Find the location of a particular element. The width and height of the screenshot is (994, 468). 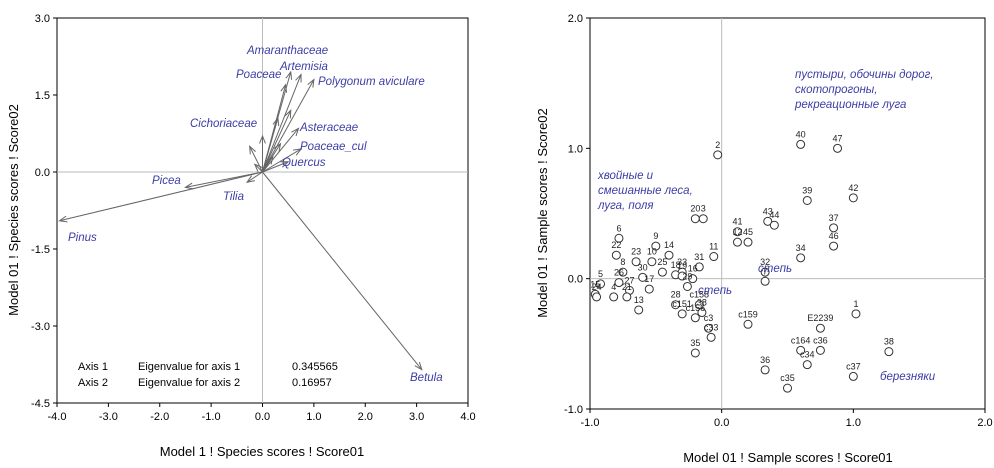

label-poaceae: Poaceae is located at coordinates (258, 75).